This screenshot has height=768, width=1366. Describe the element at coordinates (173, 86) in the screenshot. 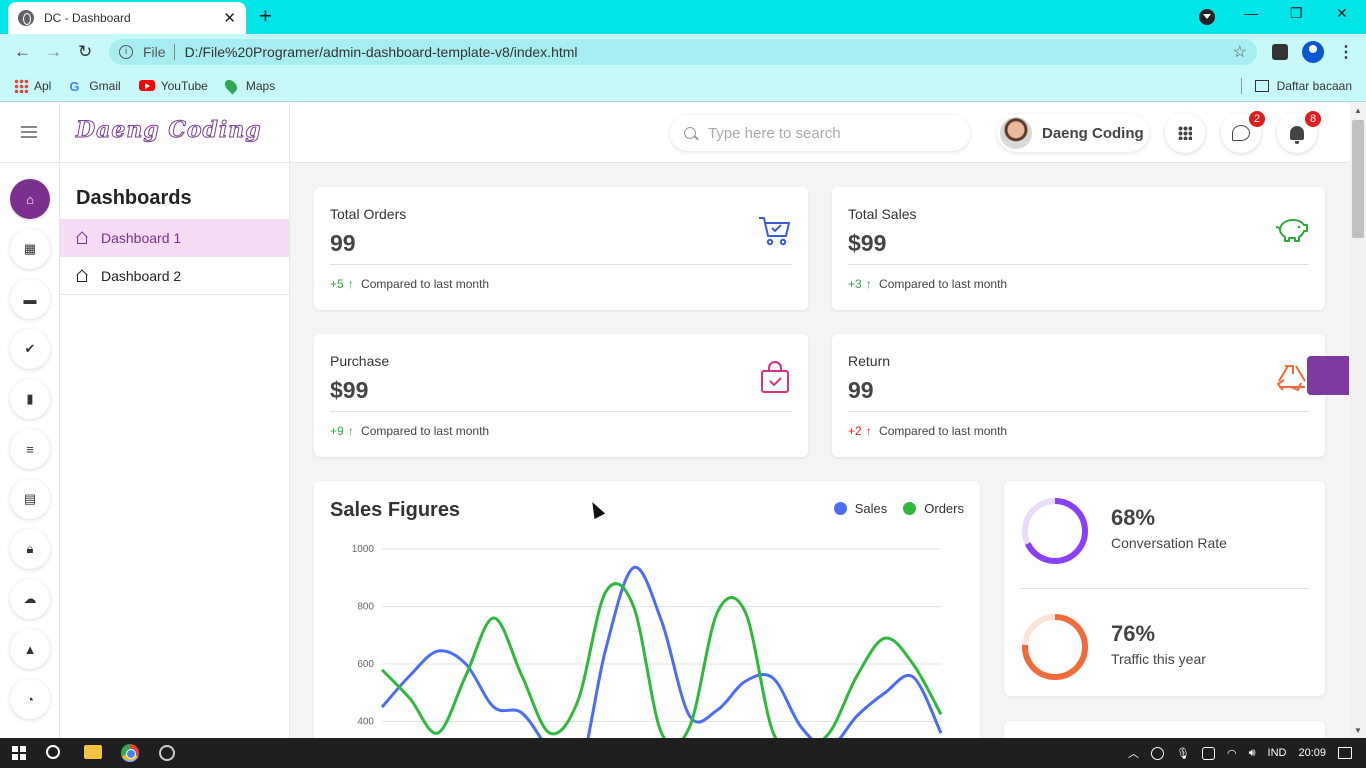

I see `bookmark-youtube: YouTube` at that location.